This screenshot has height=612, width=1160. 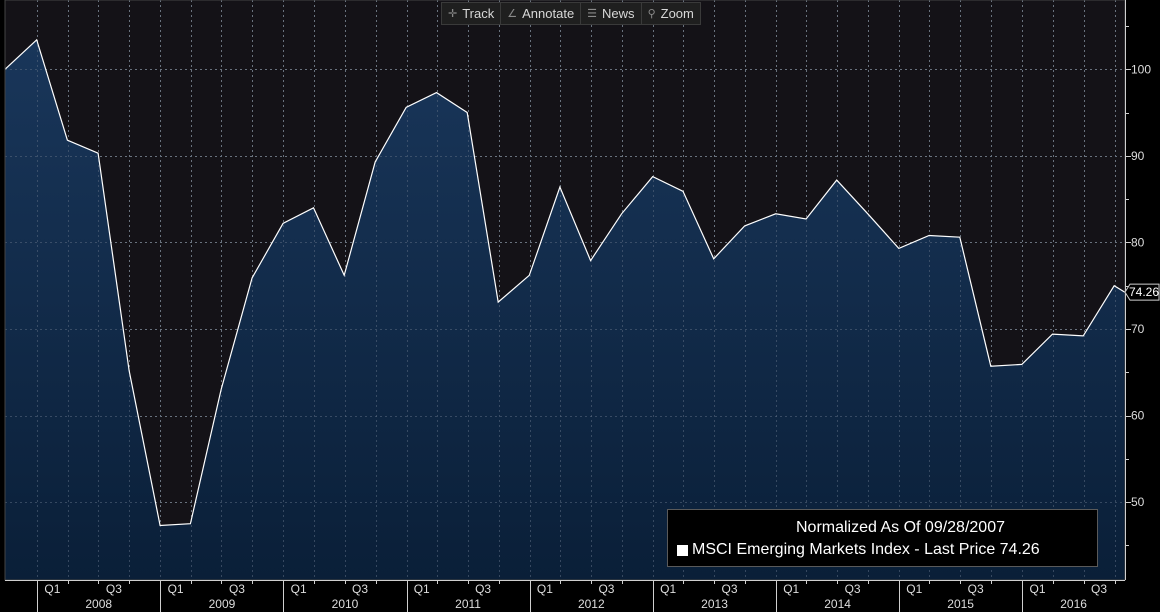 What do you see at coordinates (1141, 69) in the screenshot?
I see `y-tick-label: 100` at bounding box center [1141, 69].